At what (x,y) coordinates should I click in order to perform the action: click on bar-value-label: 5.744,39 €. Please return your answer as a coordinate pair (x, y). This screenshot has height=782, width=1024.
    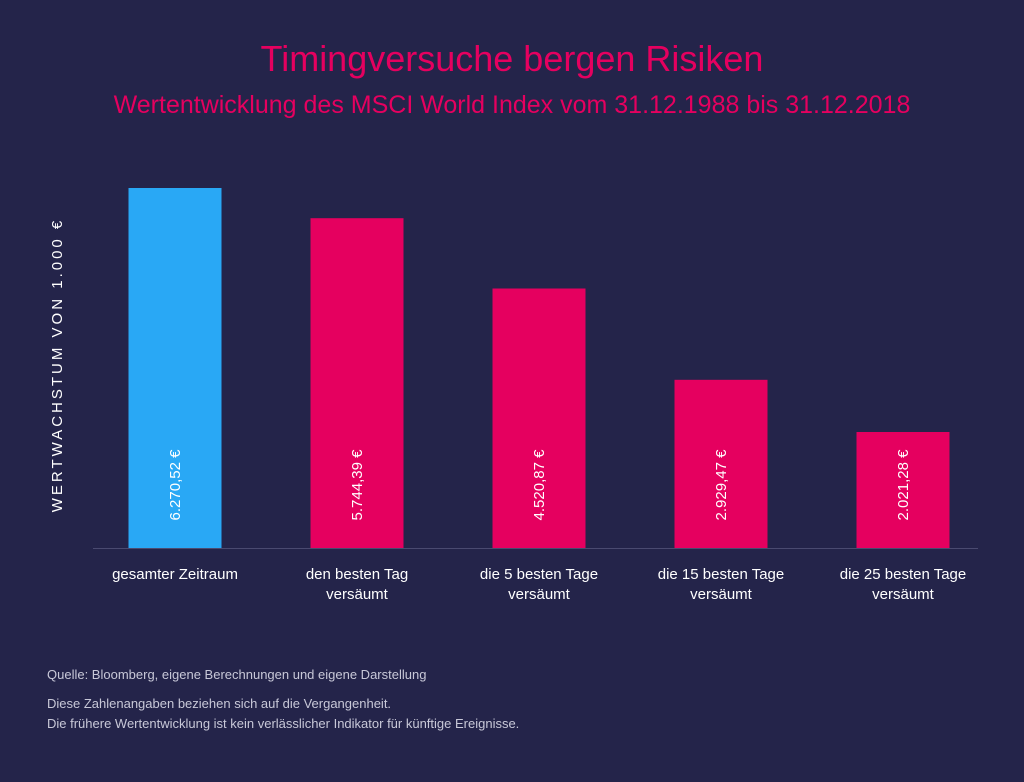
    Looking at the image, I should click on (357, 485).